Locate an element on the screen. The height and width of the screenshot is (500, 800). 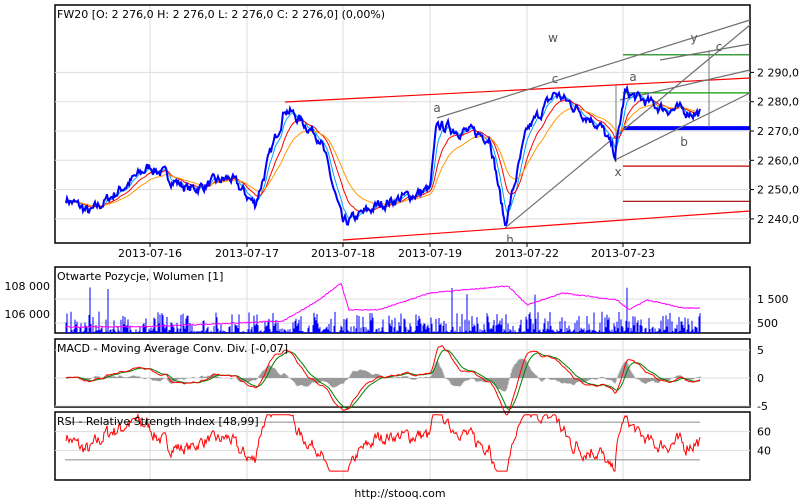
right-tick-label: 40 is located at coordinates (764, 450).